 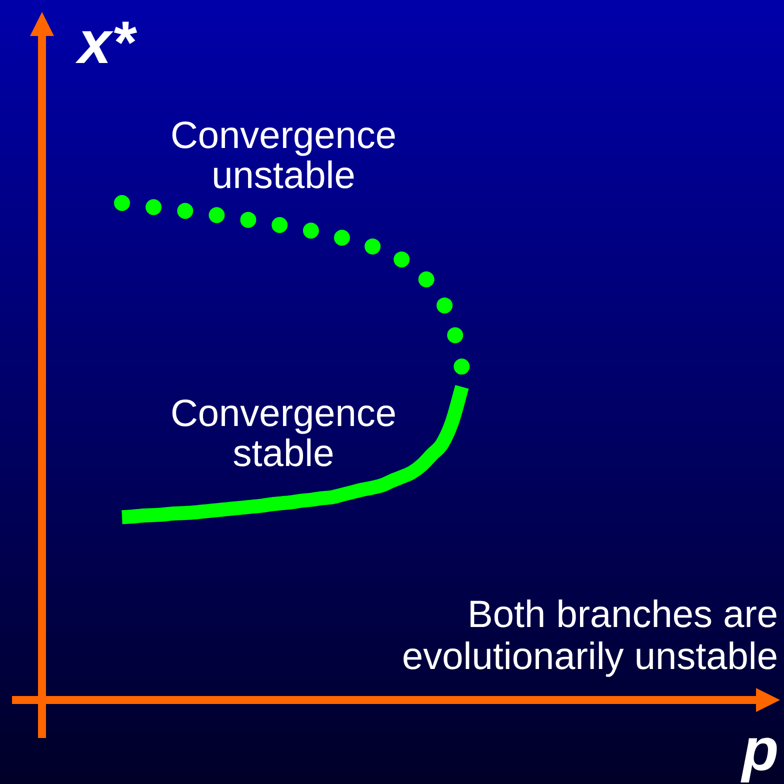 What do you see at coordinates (283, 434) in the screenshot?
I see `series-label: Convergence stable` at bounding box center [283, 434].